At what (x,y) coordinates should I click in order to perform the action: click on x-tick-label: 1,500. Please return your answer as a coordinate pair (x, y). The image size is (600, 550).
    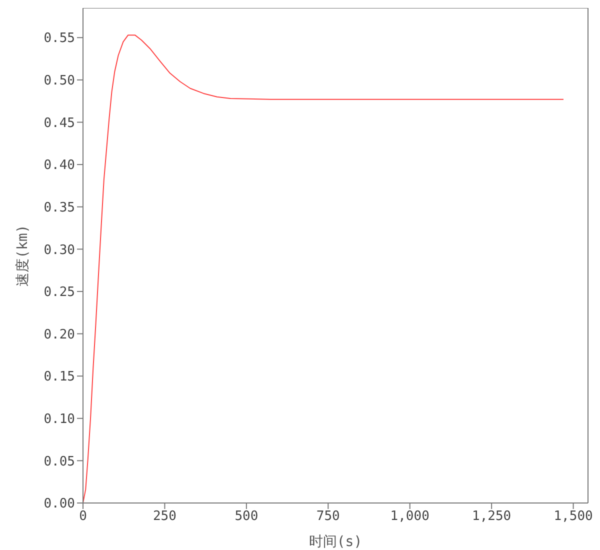
    Looking at the image, I should click on (573, 516).